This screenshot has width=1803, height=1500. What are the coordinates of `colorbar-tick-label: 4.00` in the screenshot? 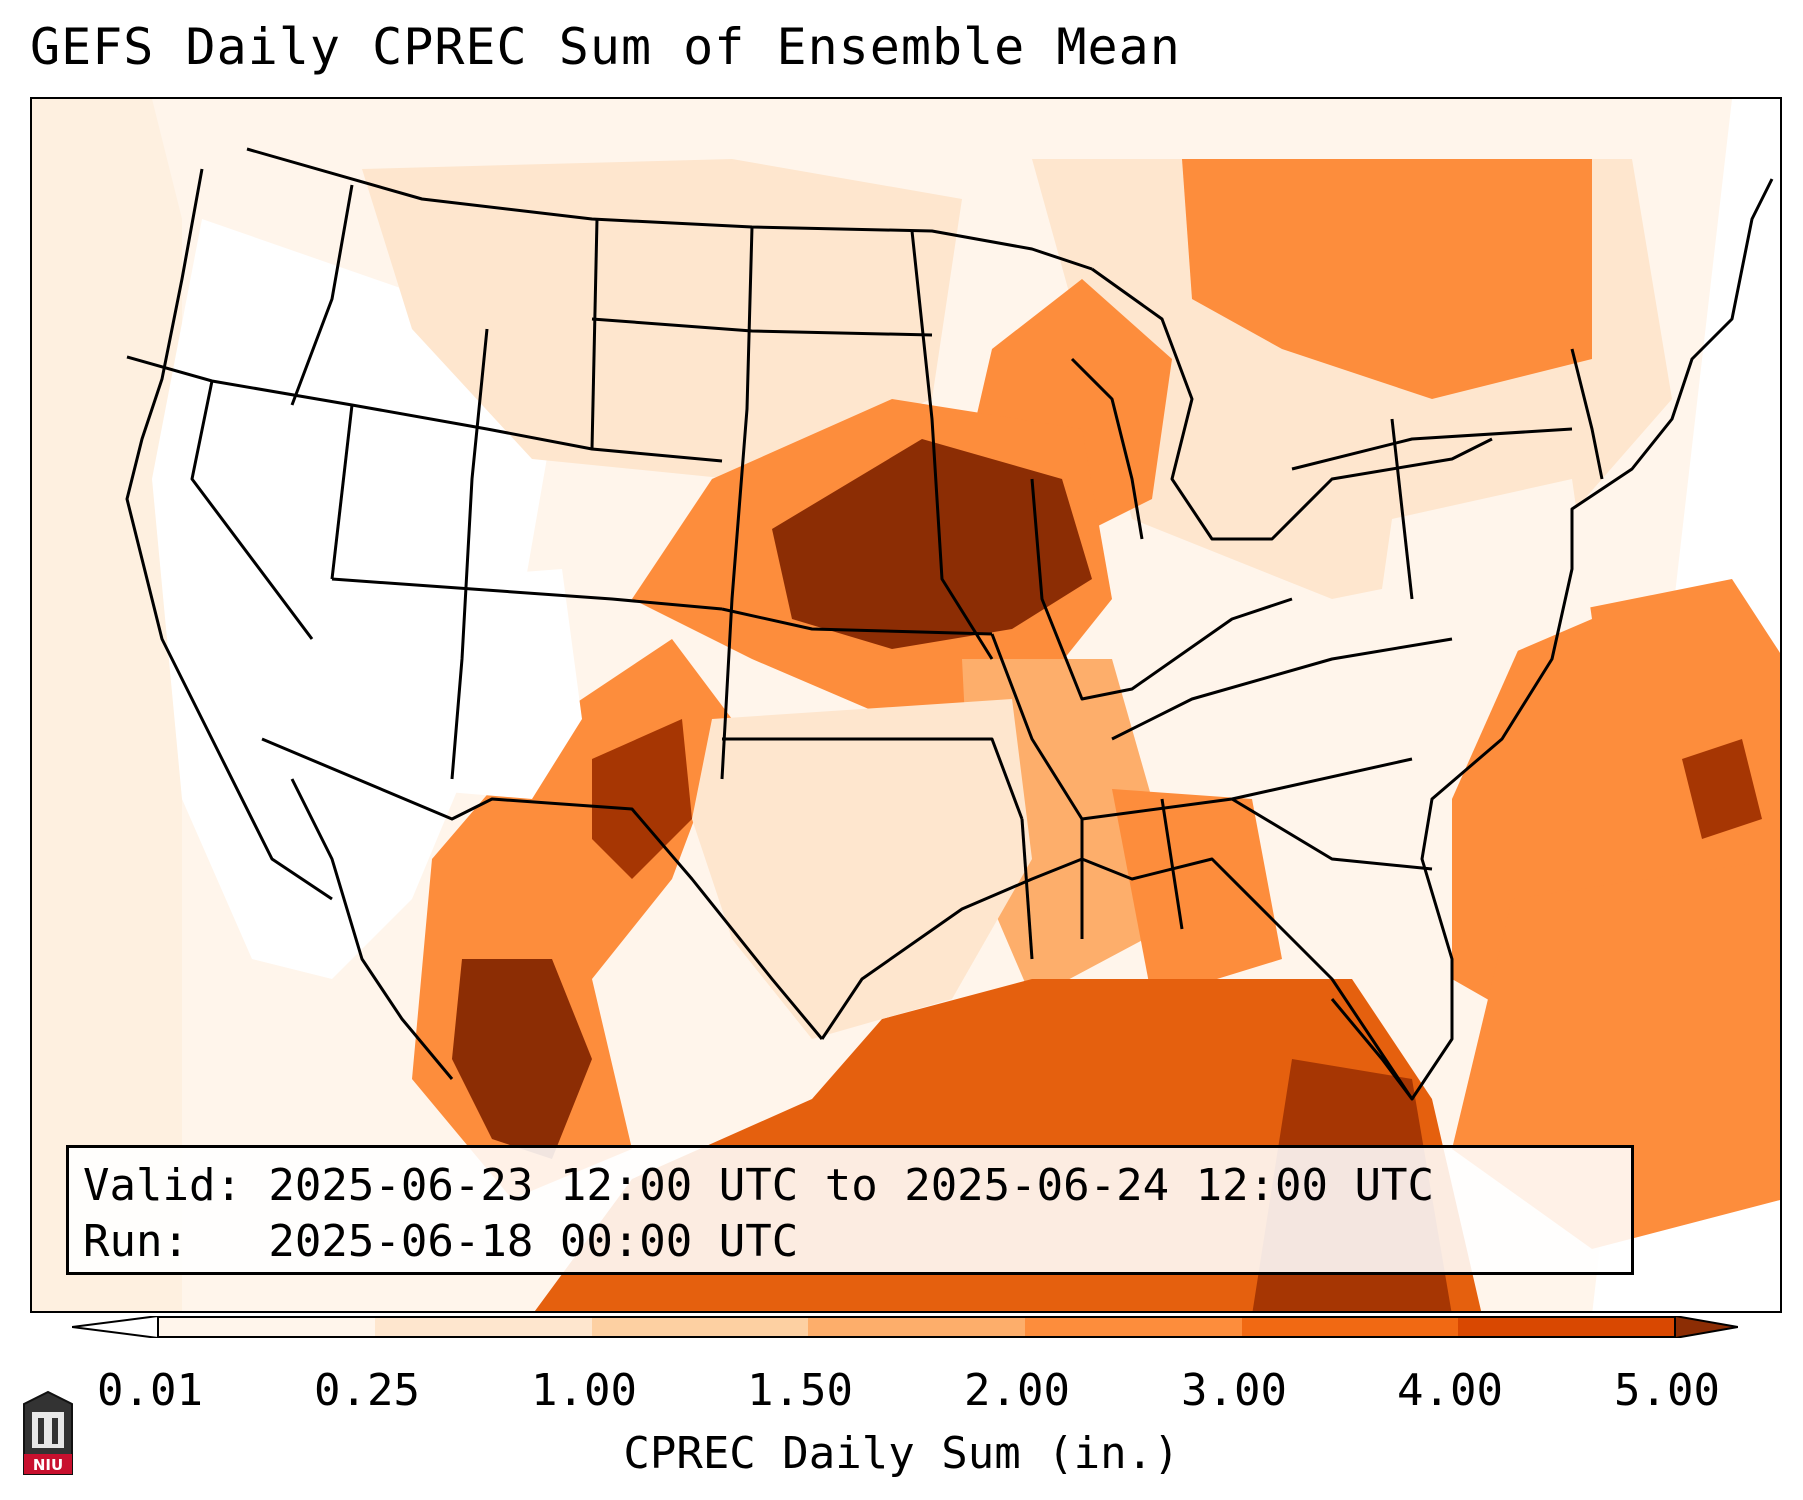 It's located at (1450, 1390).